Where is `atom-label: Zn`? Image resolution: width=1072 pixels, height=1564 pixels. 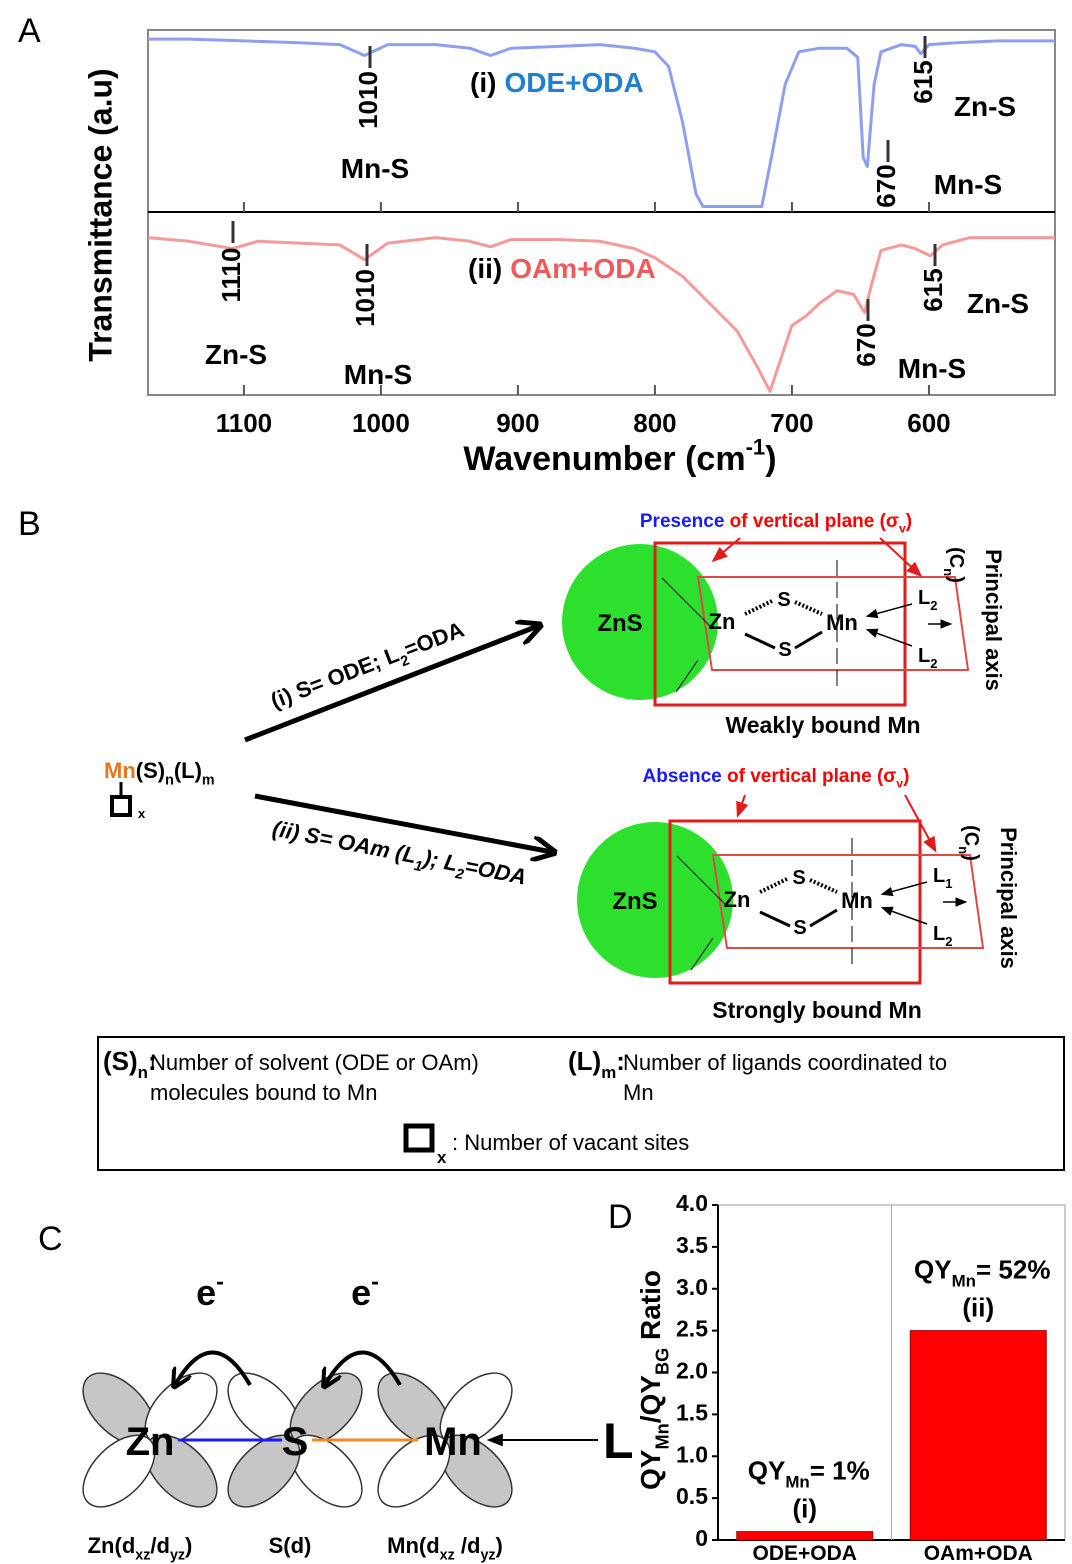
atom-label: Zn is located at coordinates (737, 899).